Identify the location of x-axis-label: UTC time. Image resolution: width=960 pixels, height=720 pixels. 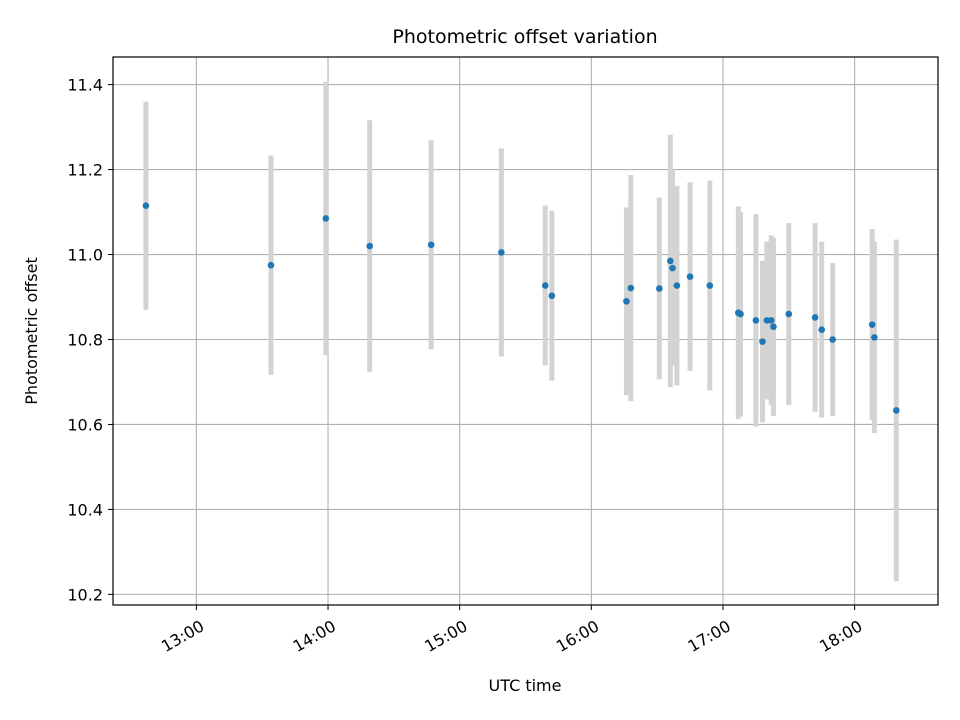
(525, 685).